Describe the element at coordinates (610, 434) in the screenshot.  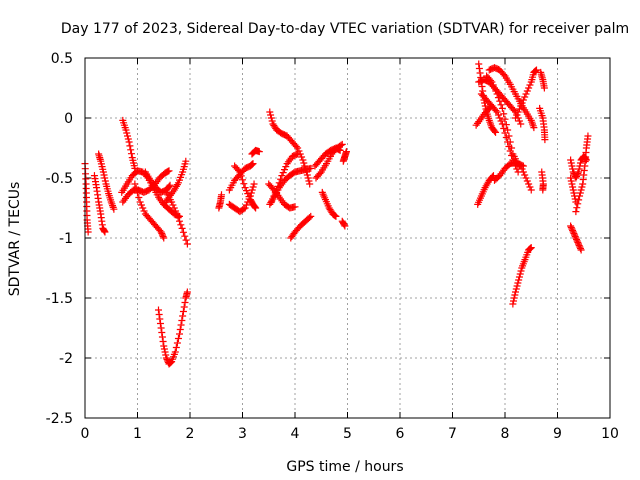
I see `x-tick-label: 10` at that location.